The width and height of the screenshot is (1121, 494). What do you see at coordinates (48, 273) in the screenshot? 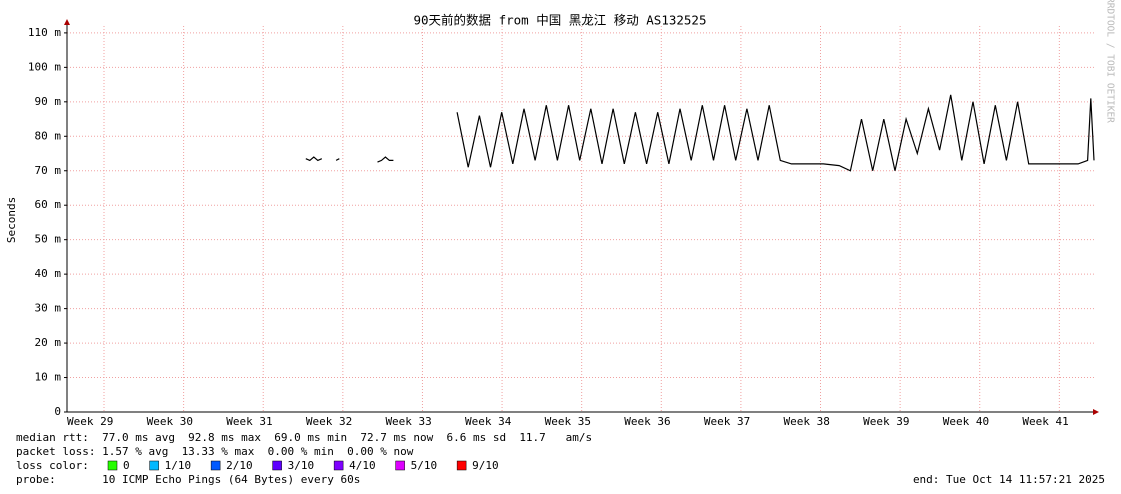
I see `y-tick-label: 40 m` at bounding box center [48, 273].